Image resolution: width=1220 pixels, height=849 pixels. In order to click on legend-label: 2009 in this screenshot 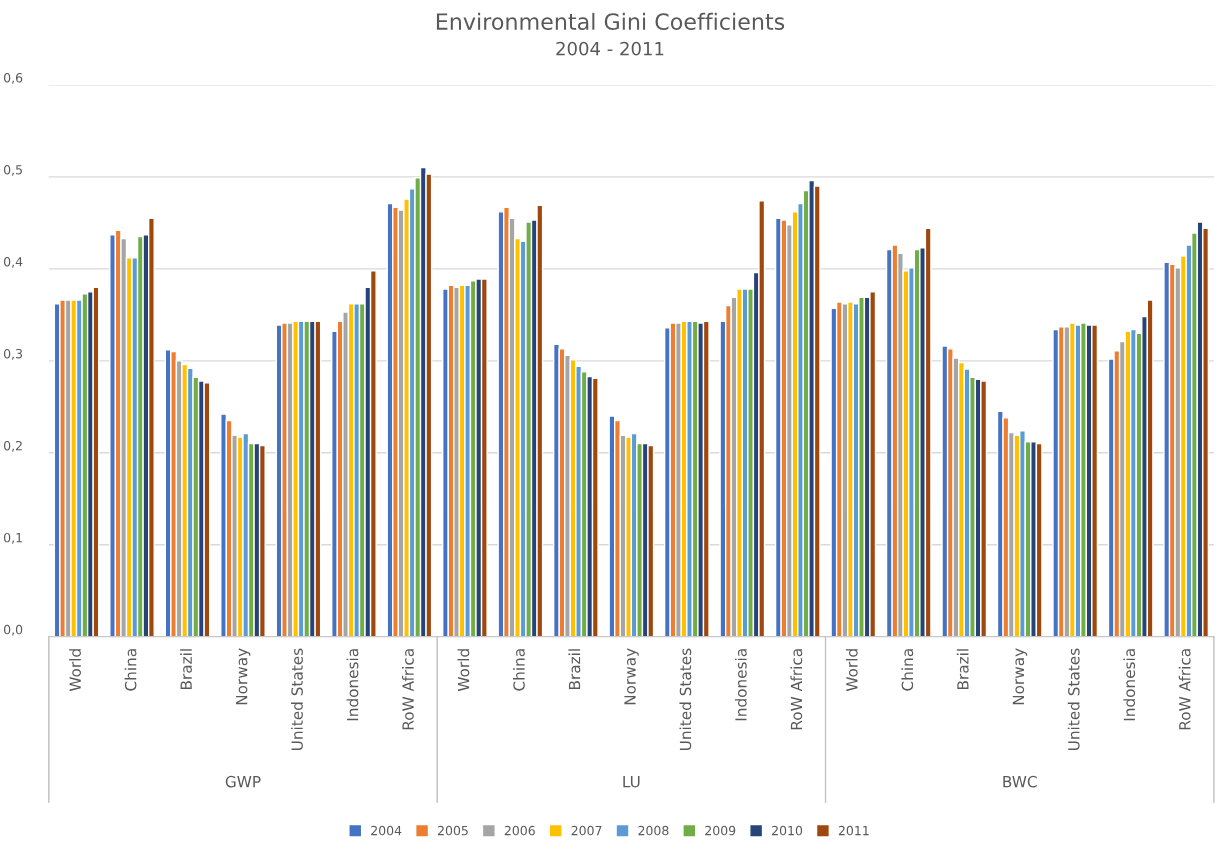, I will do `click(720, 830)`.